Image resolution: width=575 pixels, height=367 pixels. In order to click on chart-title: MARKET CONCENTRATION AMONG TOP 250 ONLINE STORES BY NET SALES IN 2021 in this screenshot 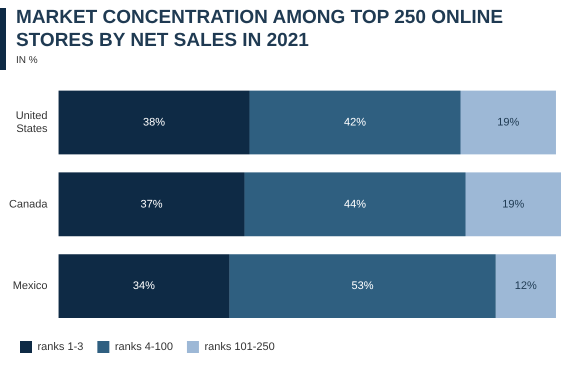, I will do `click(260, 29)`.